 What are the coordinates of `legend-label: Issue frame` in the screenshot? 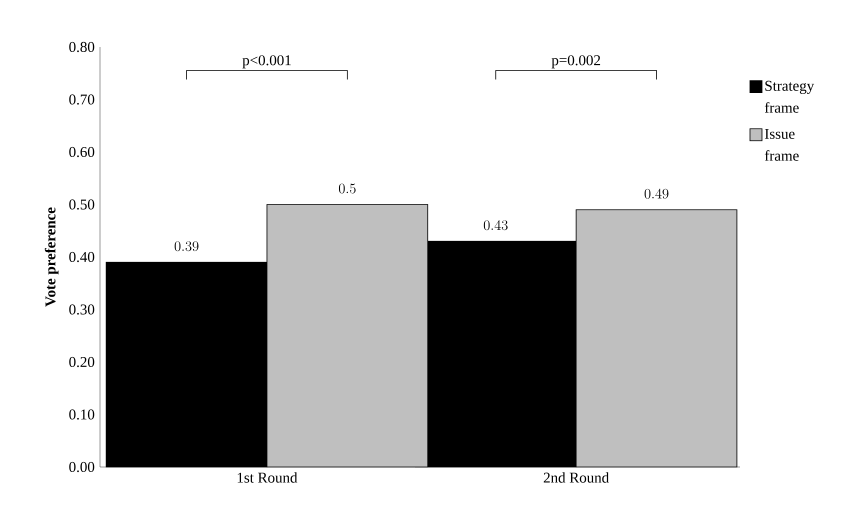 It's located at (781, 144).